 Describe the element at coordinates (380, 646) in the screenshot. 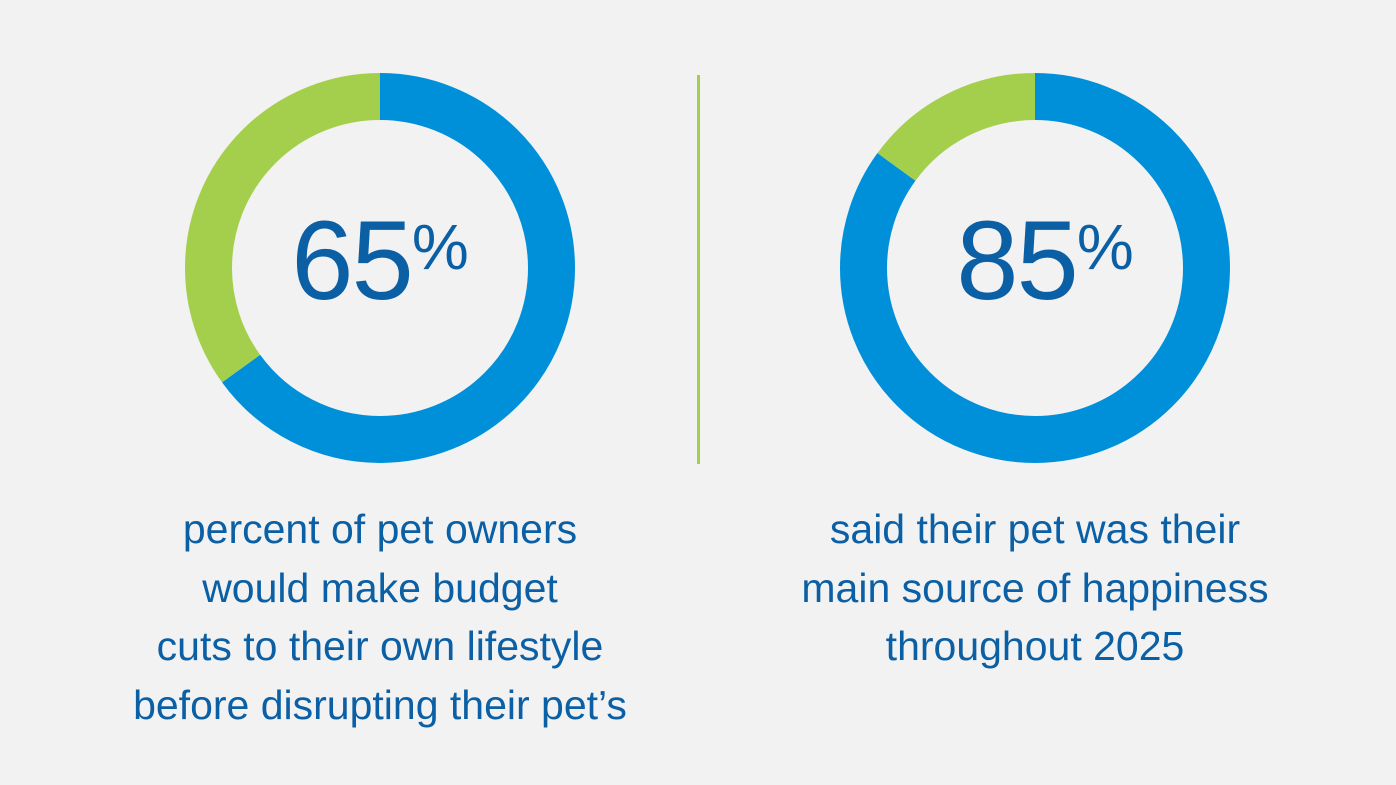

I see `caption-line: cuts to their own lifestyle` at that location.